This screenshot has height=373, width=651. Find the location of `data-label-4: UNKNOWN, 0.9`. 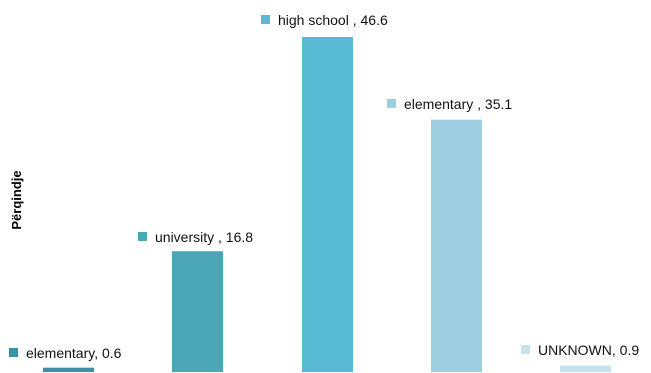

data-label-4: UNKNOWN, 0.9 is located at coordinates (580, 350).